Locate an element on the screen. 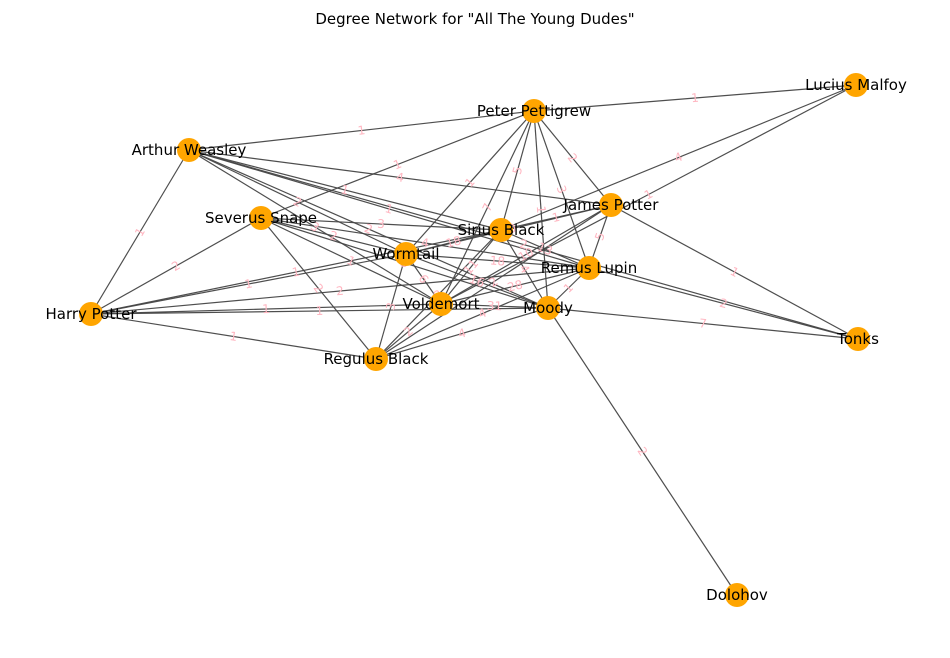 This screenshot has width=950, height=658. node-label-tonks: Tonks is located at coordinates (857, 339).